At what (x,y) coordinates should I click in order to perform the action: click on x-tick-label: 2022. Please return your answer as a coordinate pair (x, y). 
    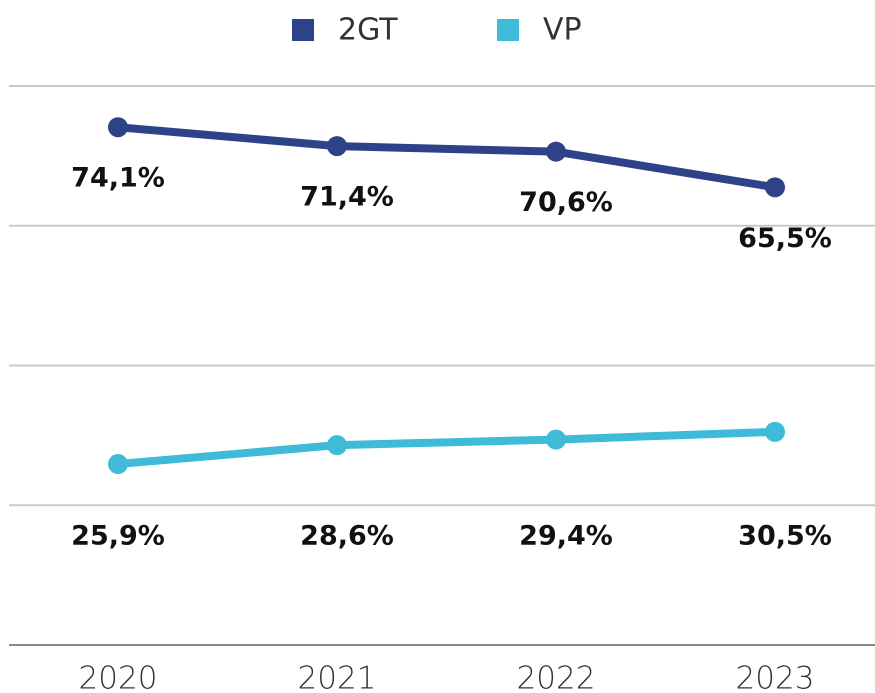
    Looking at the image, I should click on (556, 677).